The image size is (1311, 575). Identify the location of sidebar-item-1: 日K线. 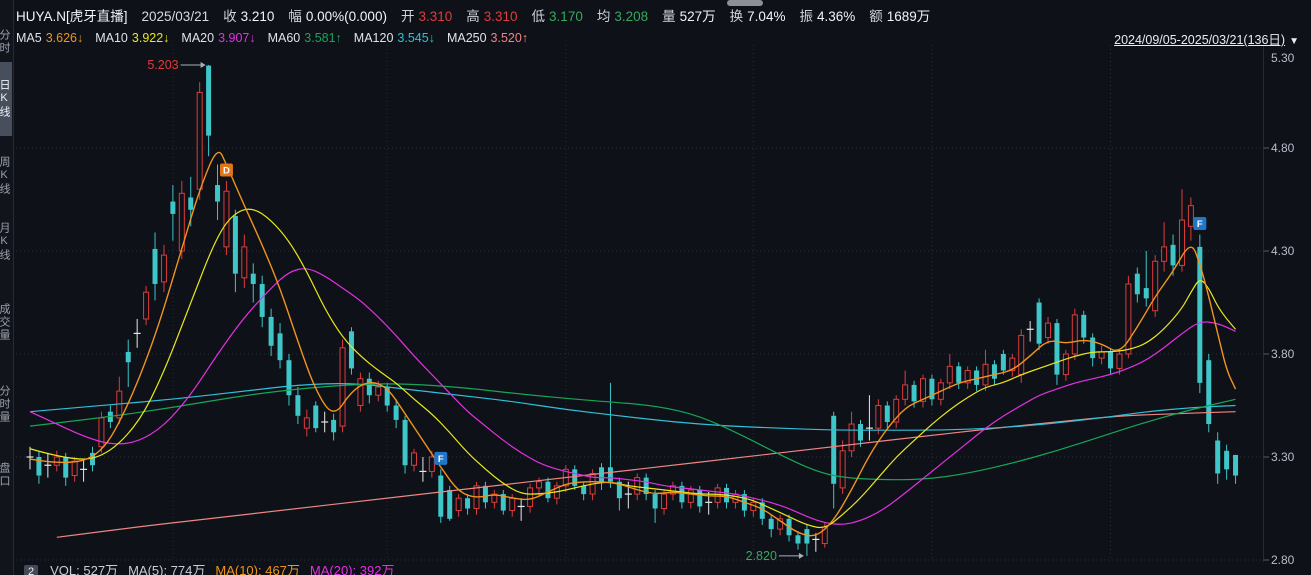
(6, 99).